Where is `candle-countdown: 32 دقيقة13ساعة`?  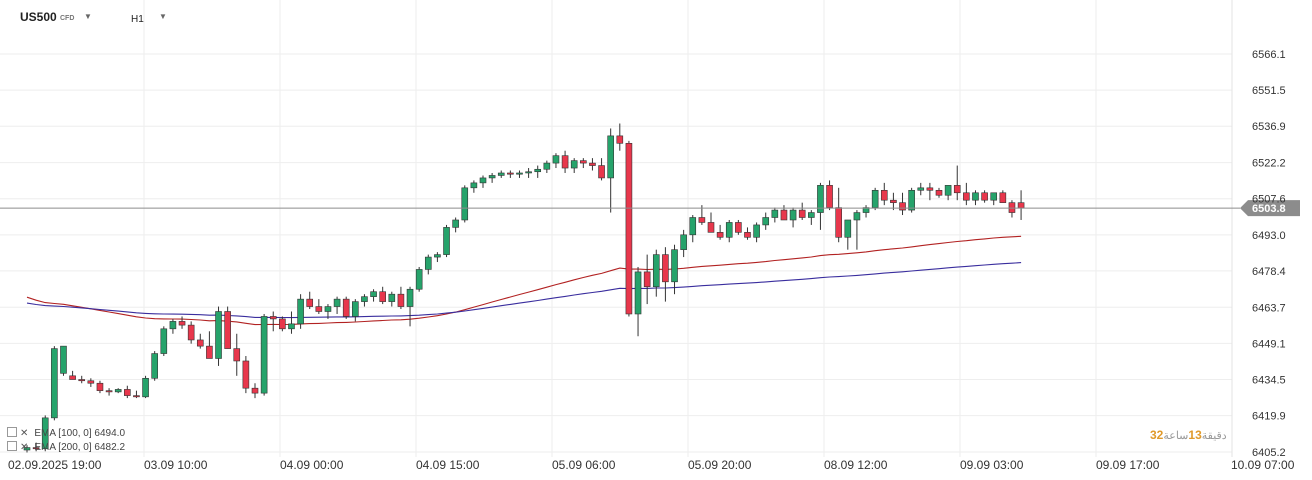
candle-countdown: 32 دقيقة13ساعة is located at coordinates (1188, 435).